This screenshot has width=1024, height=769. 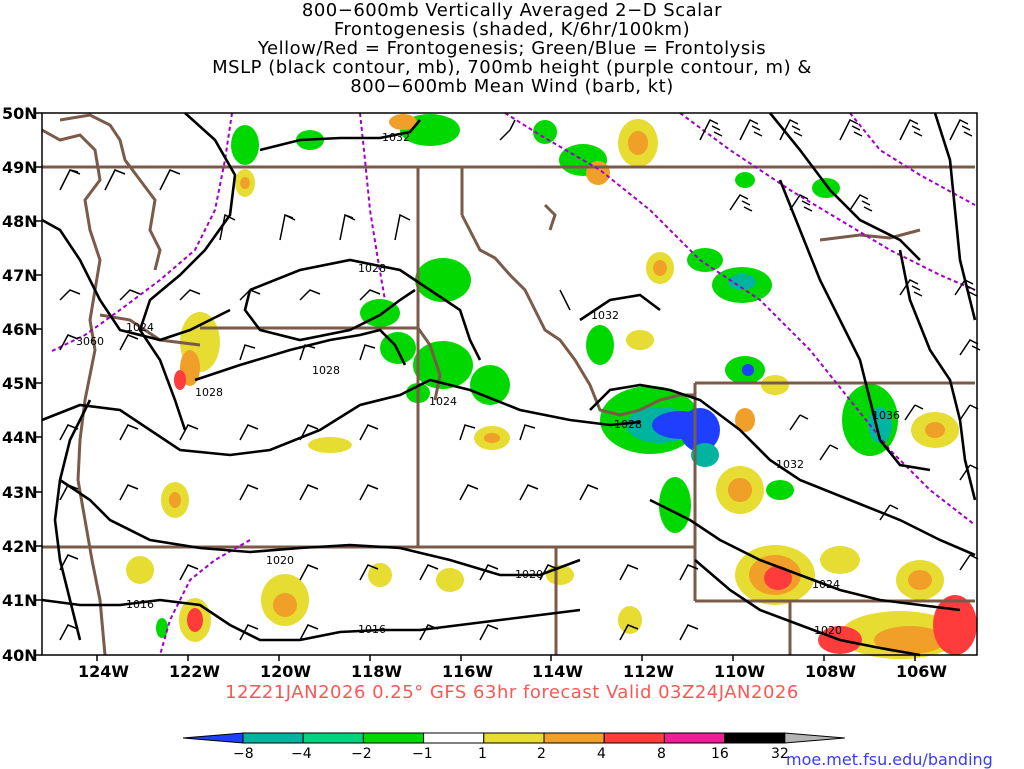 I want to click on colorbar-label: −1, so click(x=422, y=754).